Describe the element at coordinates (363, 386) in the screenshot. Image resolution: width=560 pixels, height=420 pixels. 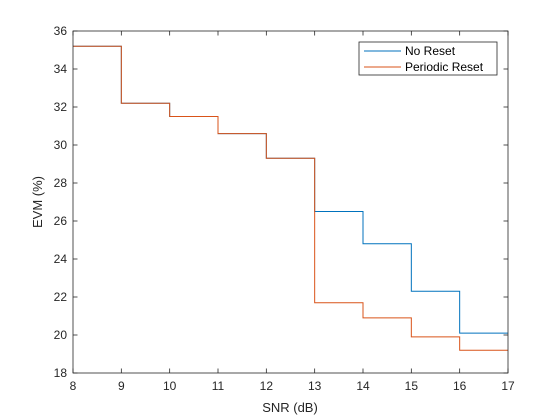
I see `x-tick-label: 14` at that location.